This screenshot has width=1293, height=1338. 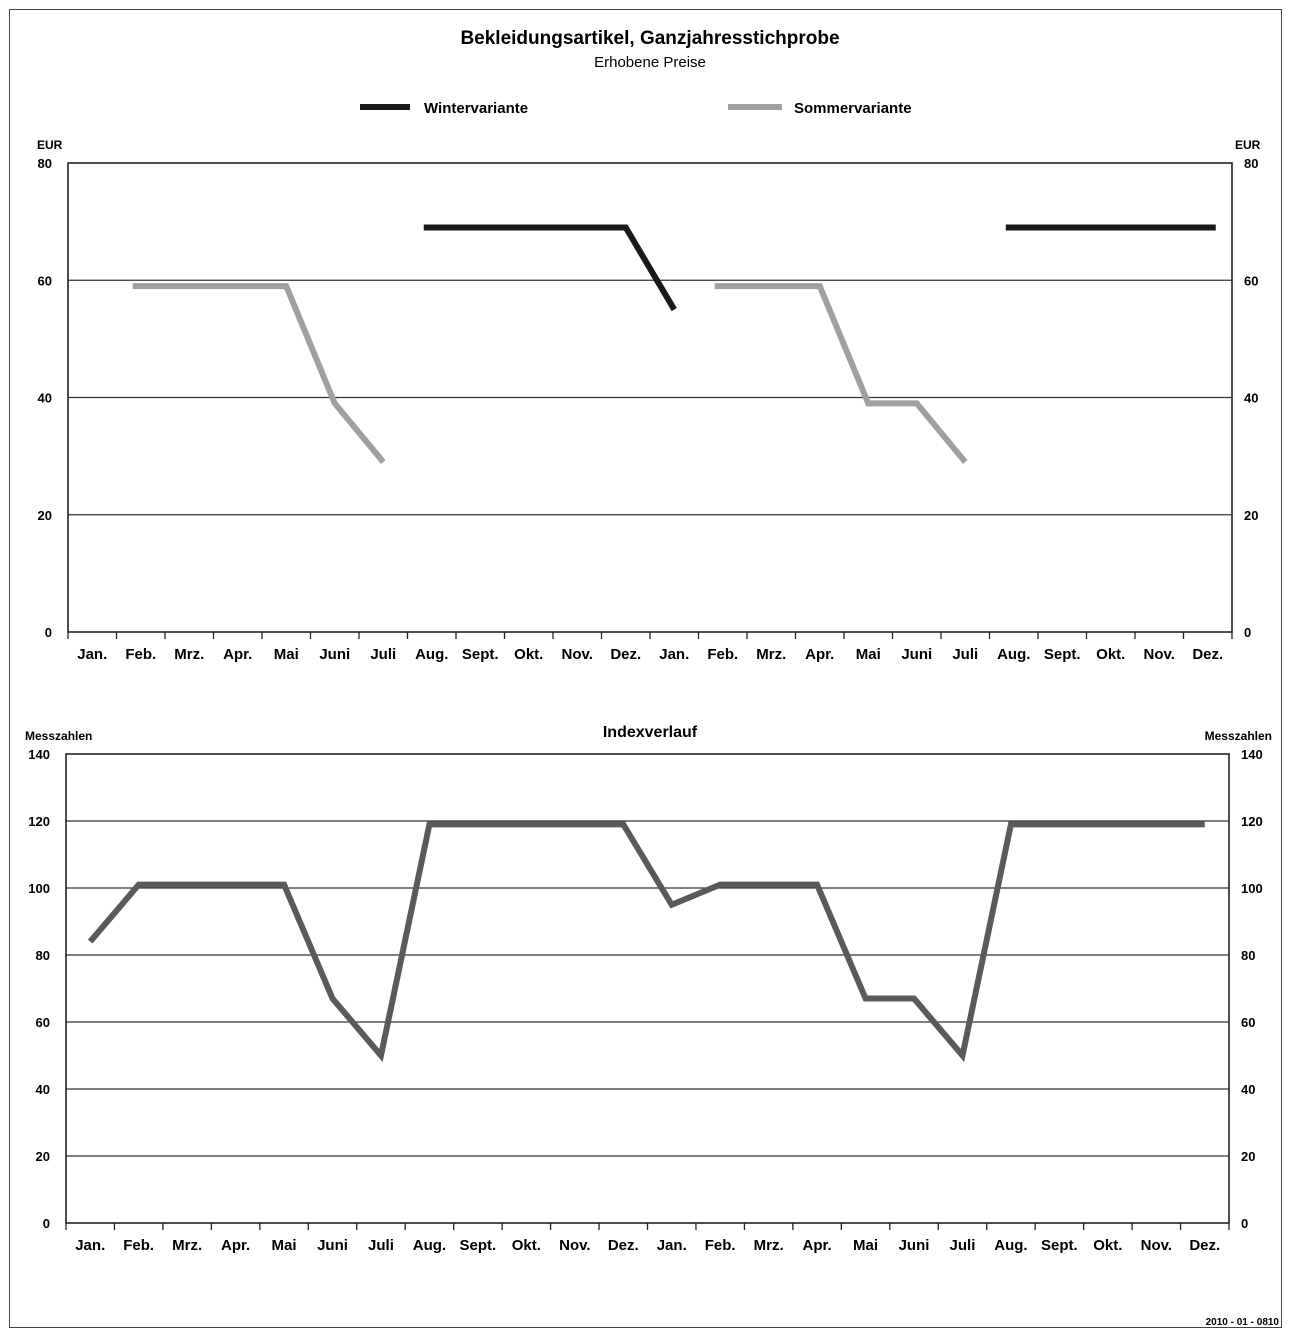 I want to click on y-tick-label-right: 120, so click(x=1252, y=821).